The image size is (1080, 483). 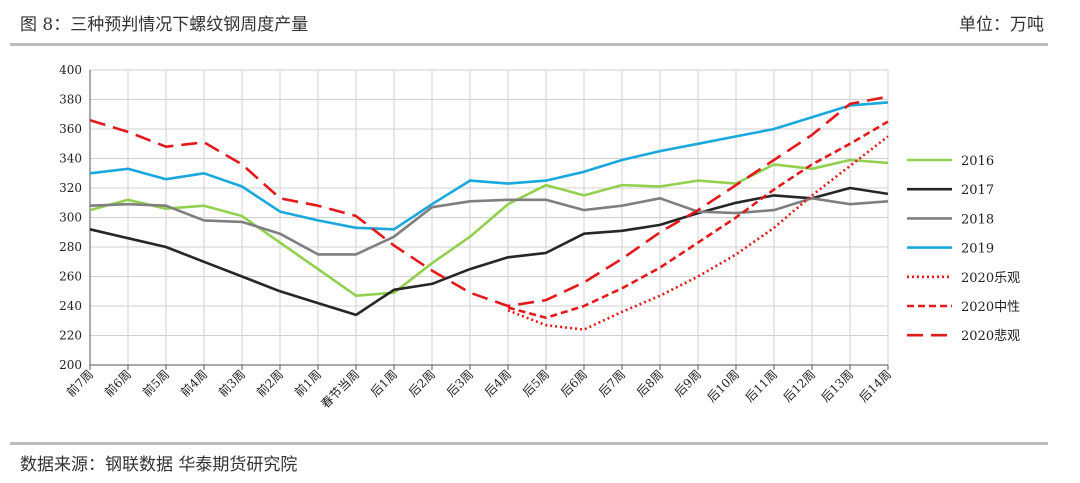 I want to click on x-tick-label: 前4周, so click(x=193, y=383).